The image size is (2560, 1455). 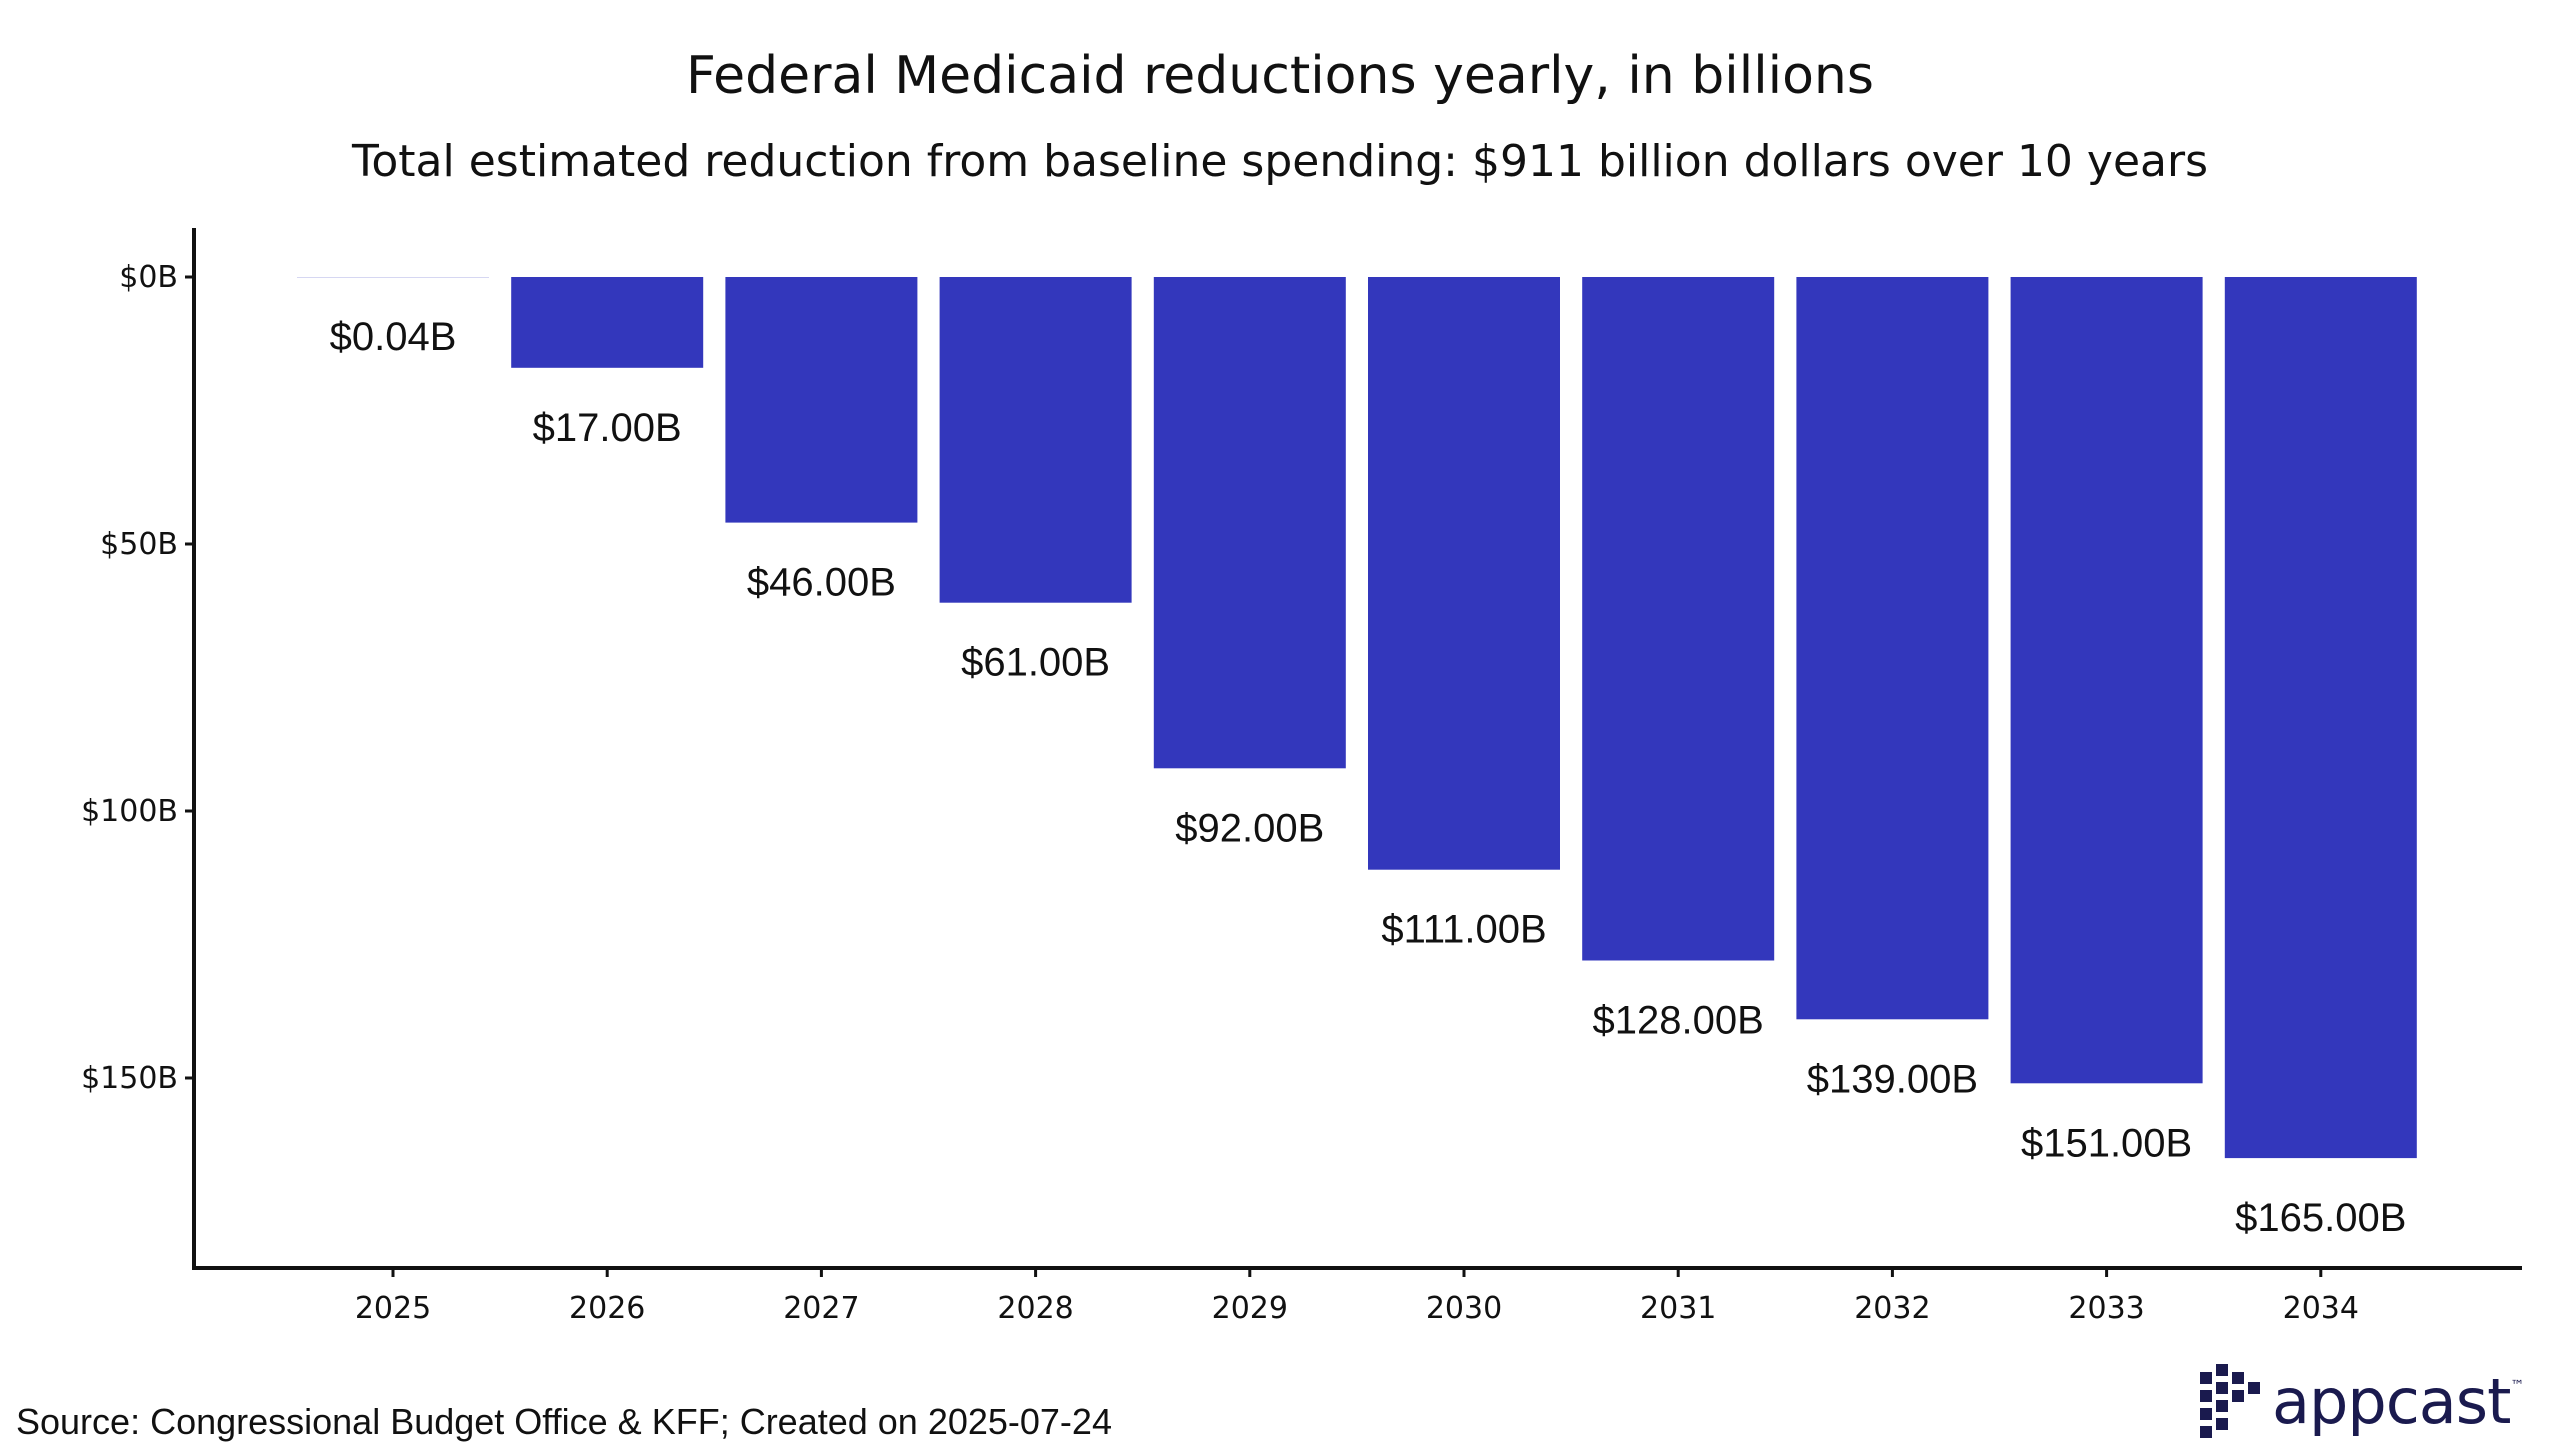 What do you see at coordinates (1678, 1308) in the screenshot?
I see `x-tick-label-2031: 2031` at bounding box center [1678, 1308].